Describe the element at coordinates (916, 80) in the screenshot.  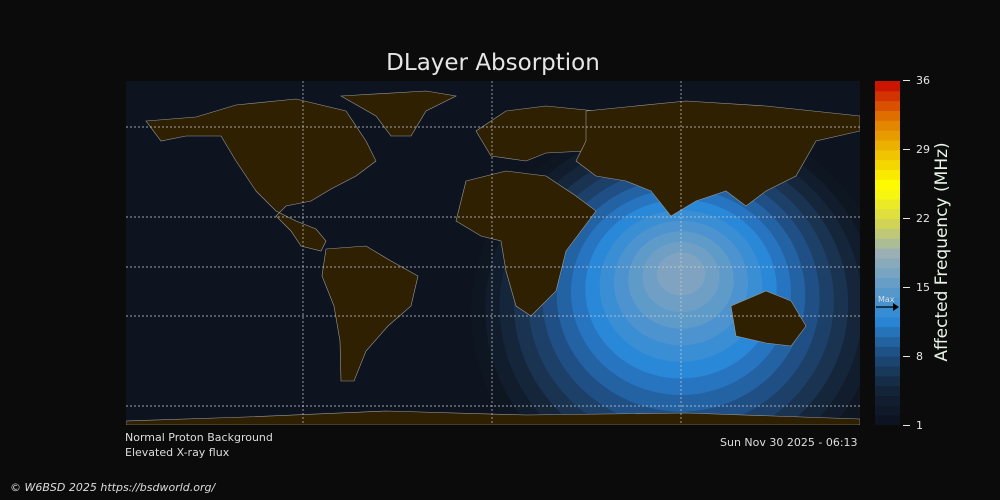
I see `colorbar-tick: 36` at that location.